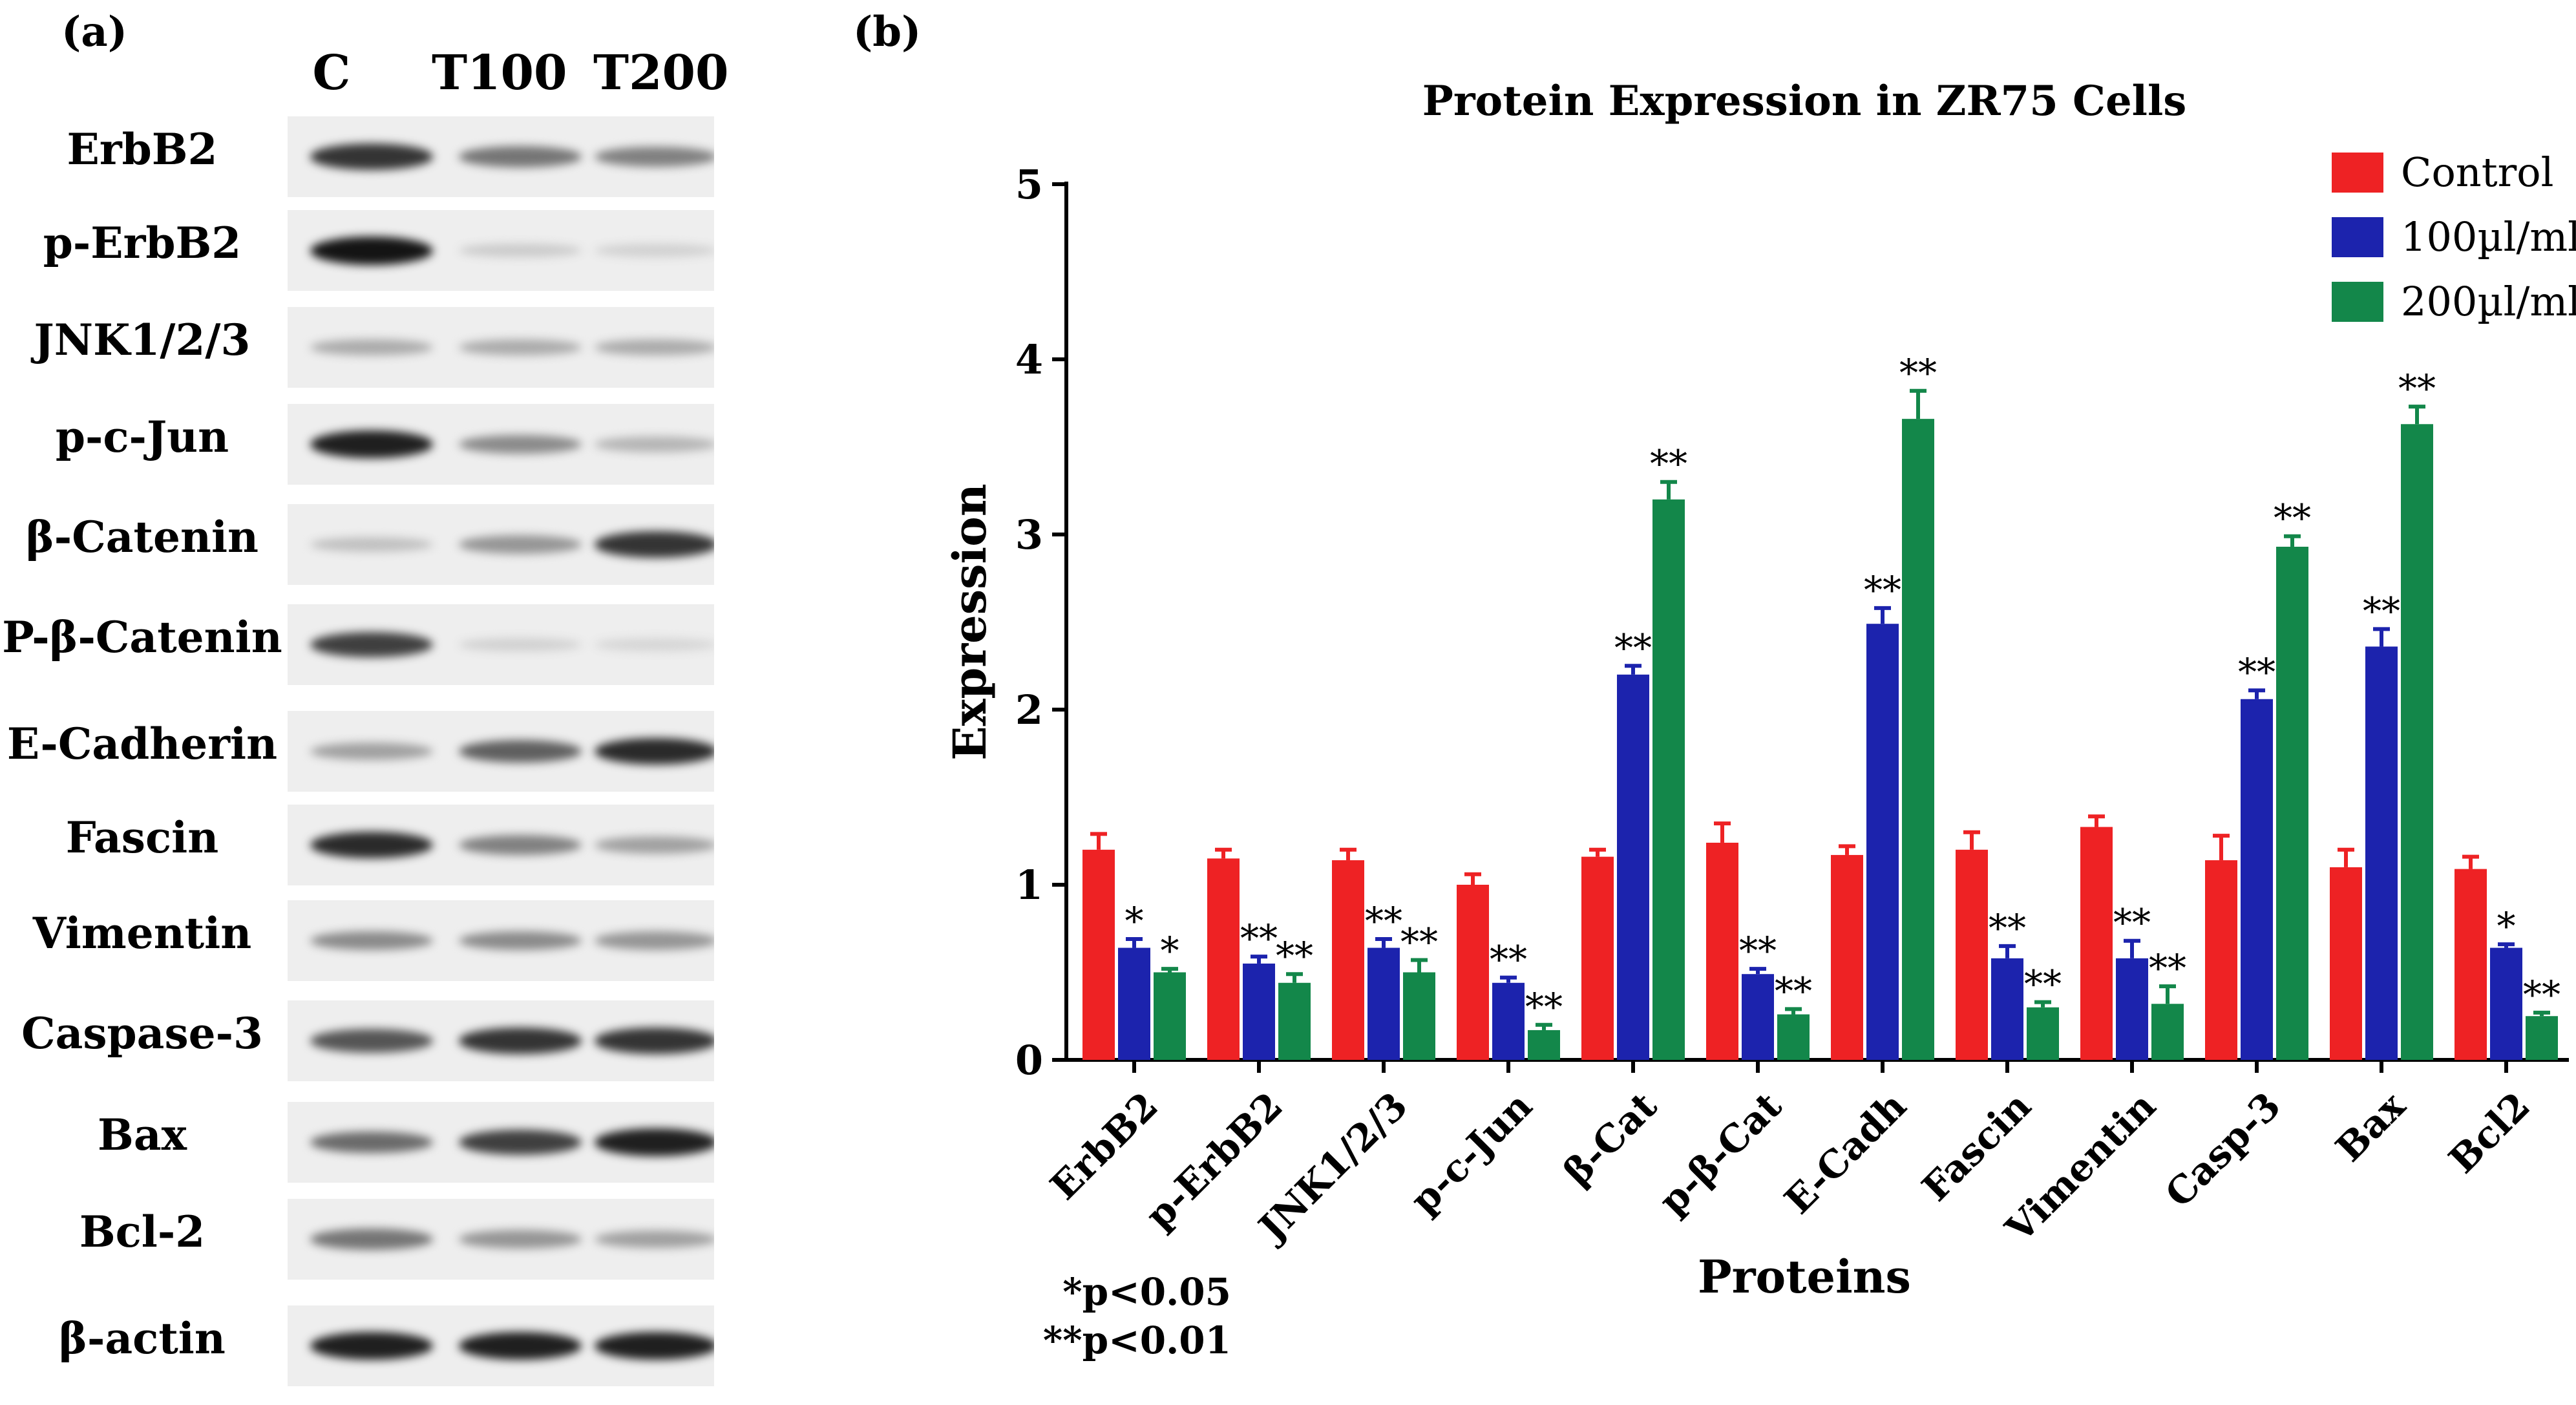  Describe the element at coordinates (1104, 1147) in the screenshot. I see `x-tick-label: ErbB2` at that location.